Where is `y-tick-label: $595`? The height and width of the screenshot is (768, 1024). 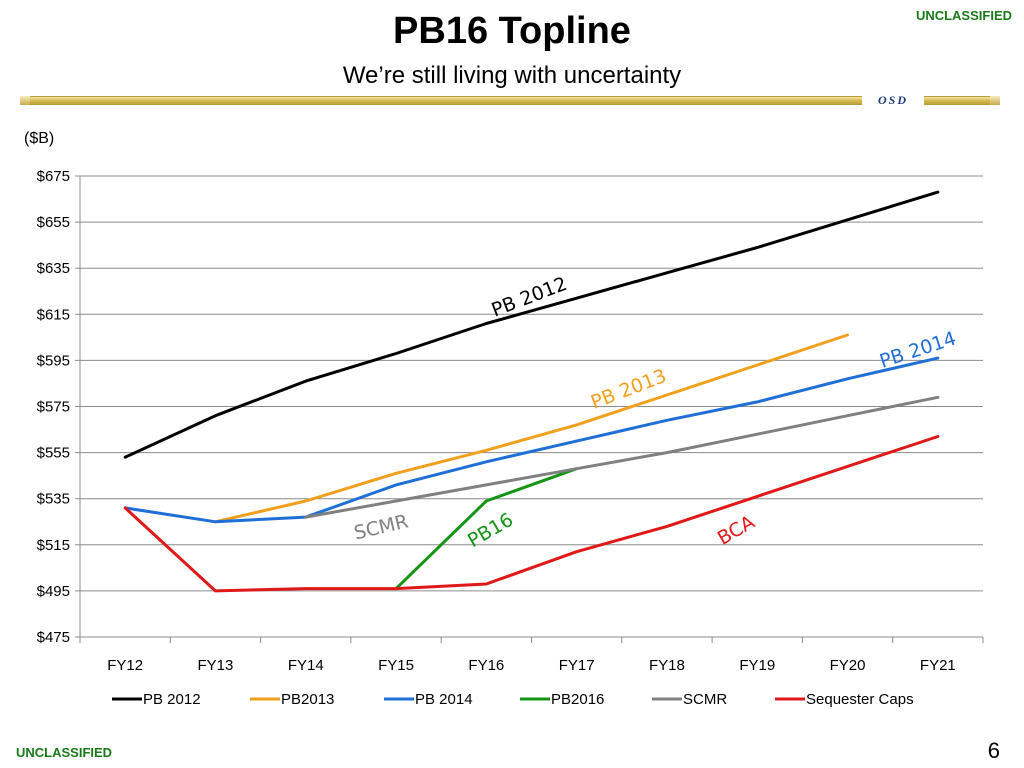 y-tick-label: $595 is located at coordinates (53, 360).